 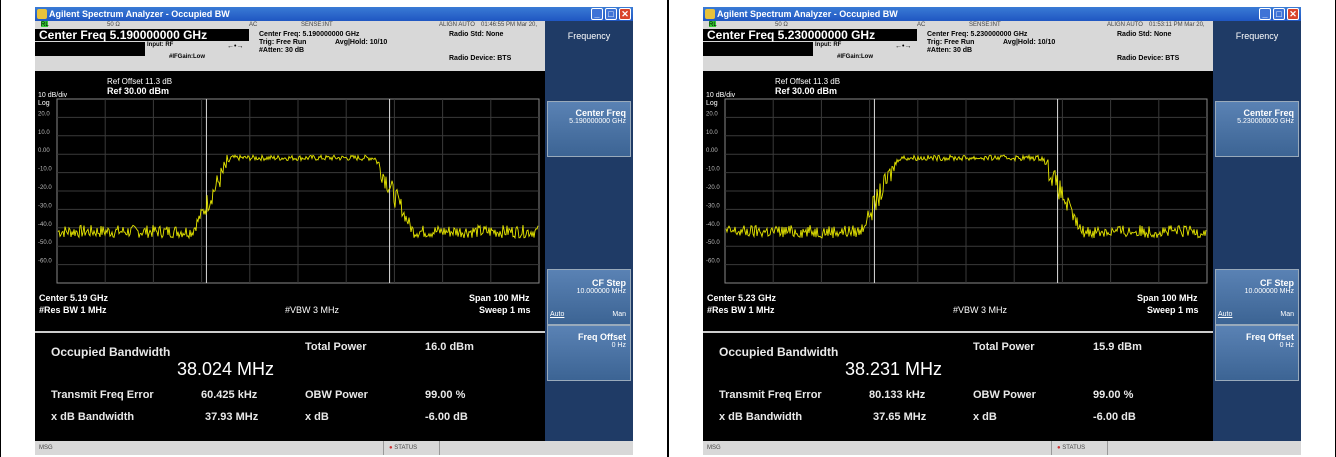 I want to click on span-label: Span 100 MHz, so click(x=1167, y=298).